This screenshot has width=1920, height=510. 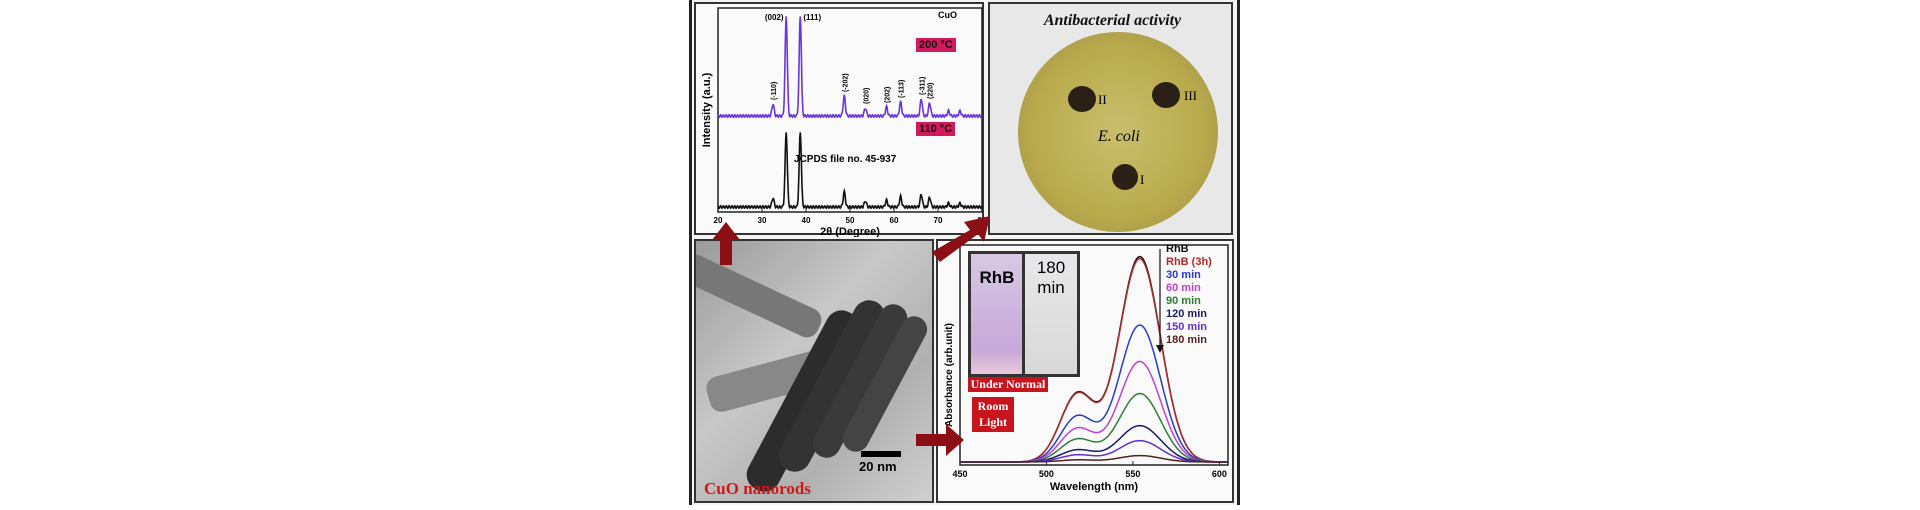 I want to click on arrows-layer, so click(x=851, y=336).